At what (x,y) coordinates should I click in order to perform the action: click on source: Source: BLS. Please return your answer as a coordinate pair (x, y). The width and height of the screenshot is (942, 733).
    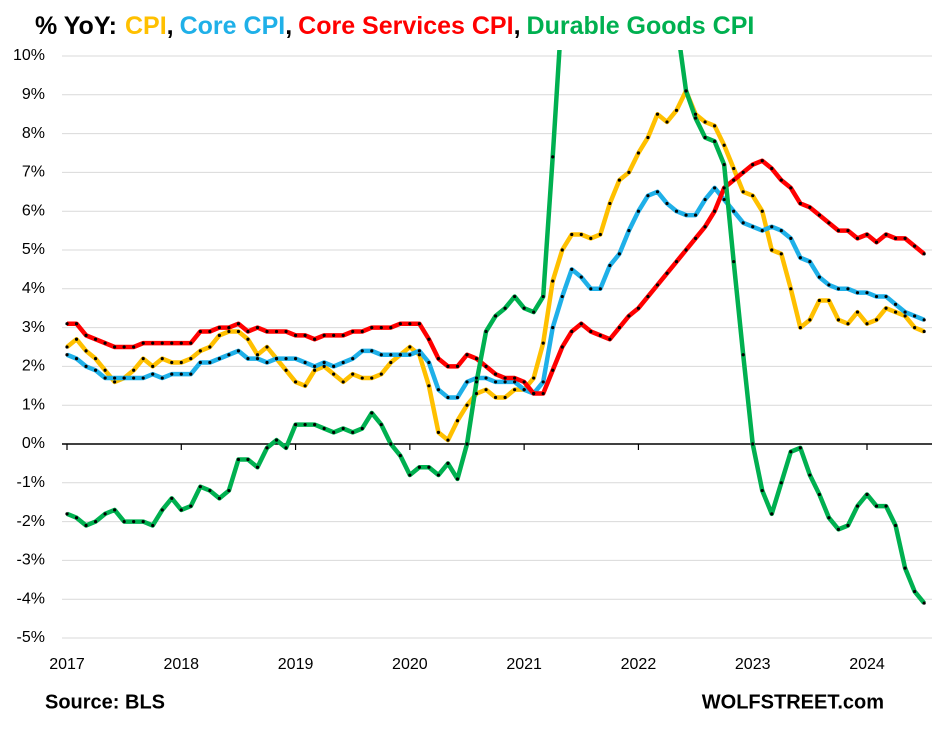
    Looking at the image, I should click on (105, 702).